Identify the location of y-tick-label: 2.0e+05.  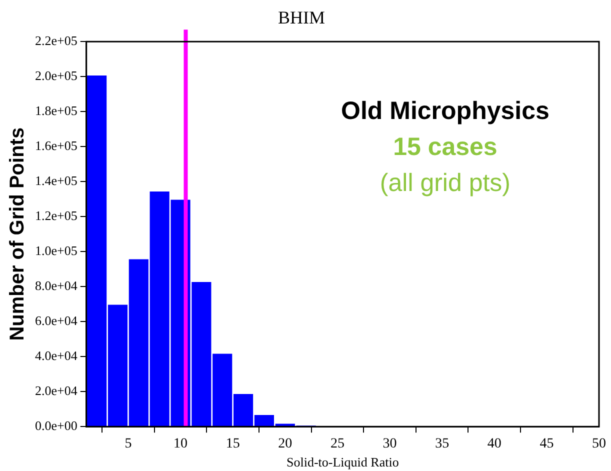
(56, 76).